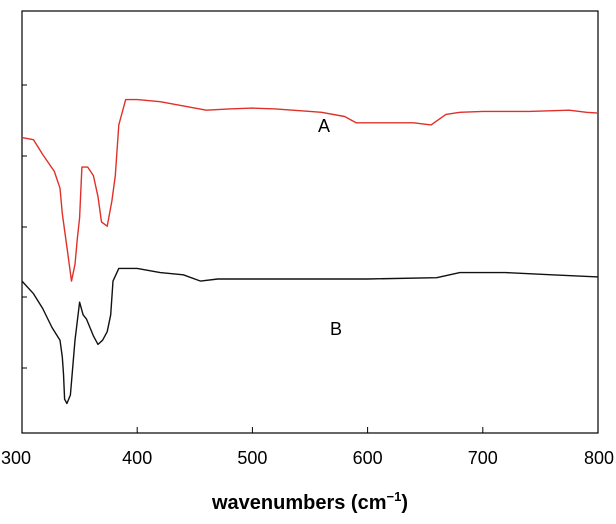 This screenshot has height=524, width=616. What do you see at coordinates (368, 458) in the screenshot?
I see `x-tick-label: 600` at bounding box center [368, 458].